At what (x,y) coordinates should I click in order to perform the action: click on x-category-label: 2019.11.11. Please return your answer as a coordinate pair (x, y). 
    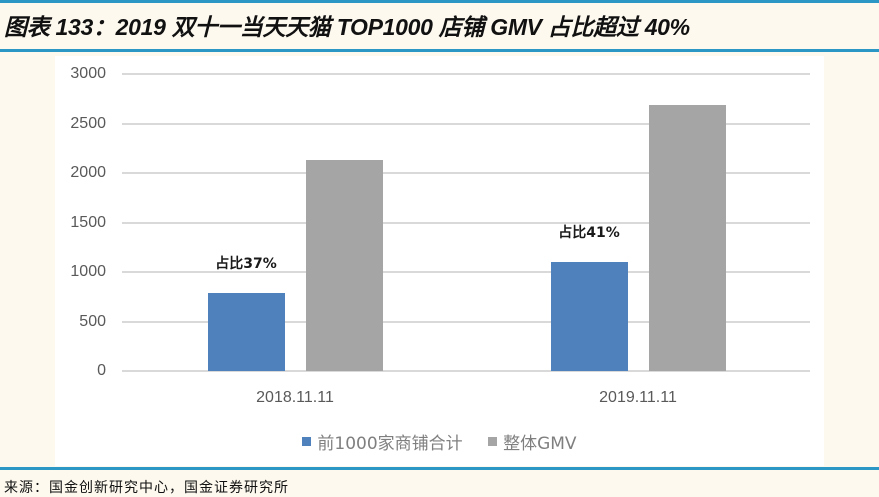
    Looking at the image, I should click on (638, 397).